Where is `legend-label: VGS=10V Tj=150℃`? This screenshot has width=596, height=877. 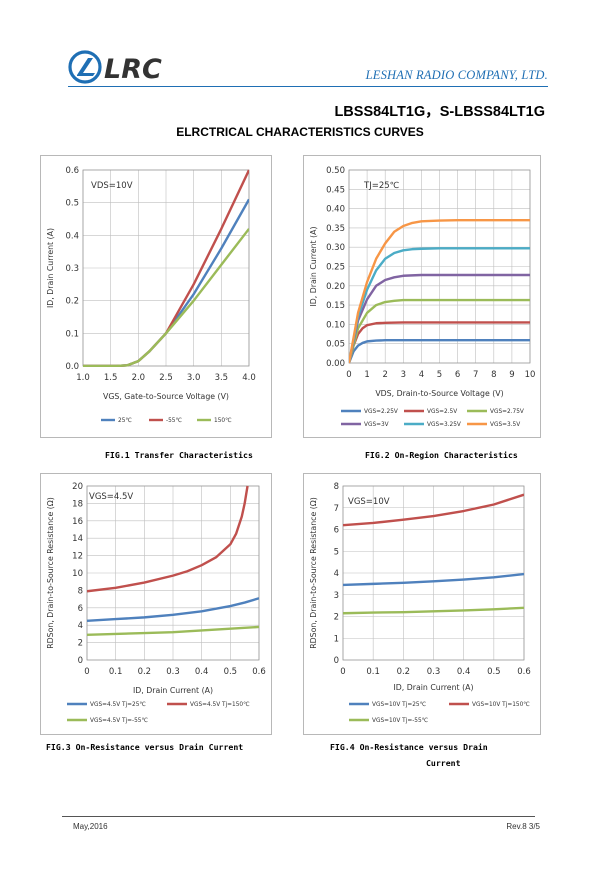
legend-label: VGS=10V Tj=150℃ is located at coordinates (501, 704).